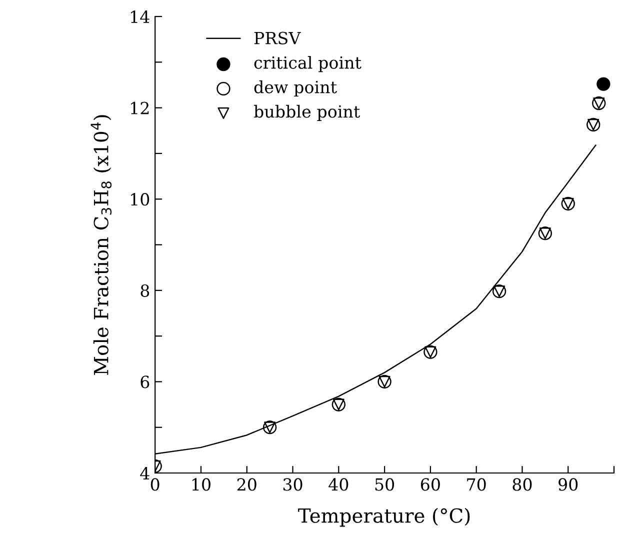 The width and height of the screenshot is (633, 550). What do you see at coordinates (201, 484) in the screenshot?
I see `x-tick-label: 10` at bounding box center [201, 484].